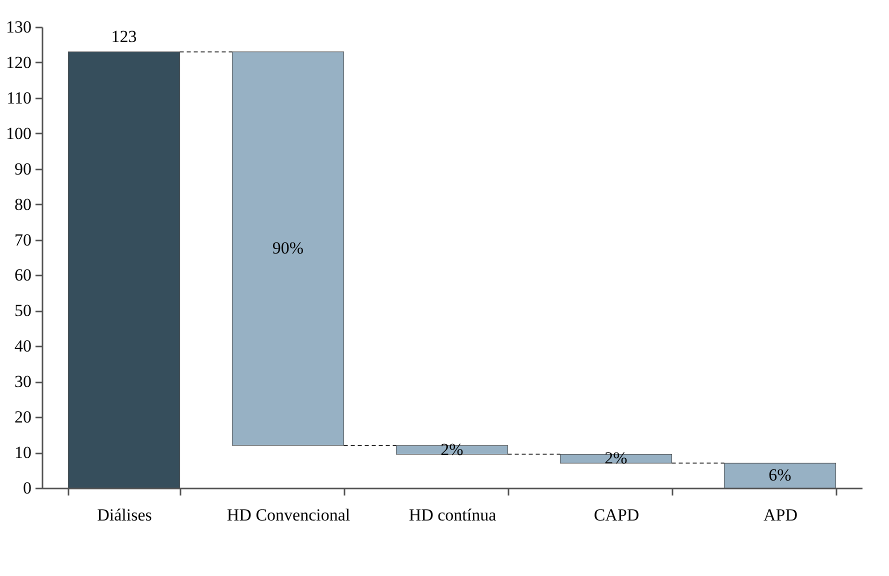 The height and width of the screenshot is (576, 889). Describe the element at coordinates (23, 310) in the screenshot. I see `y-tick-label: 50` at that location.